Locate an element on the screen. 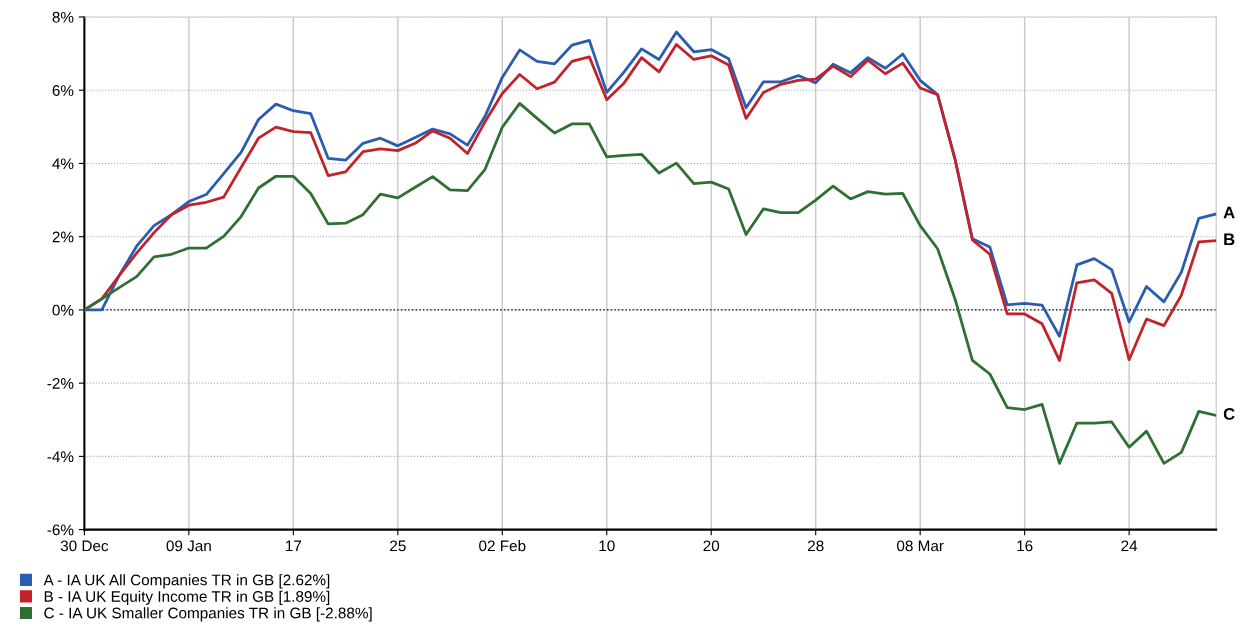 This screenshot has width=1241, height=629. x-tick-label: 25 is located at coordinates (398, 546).